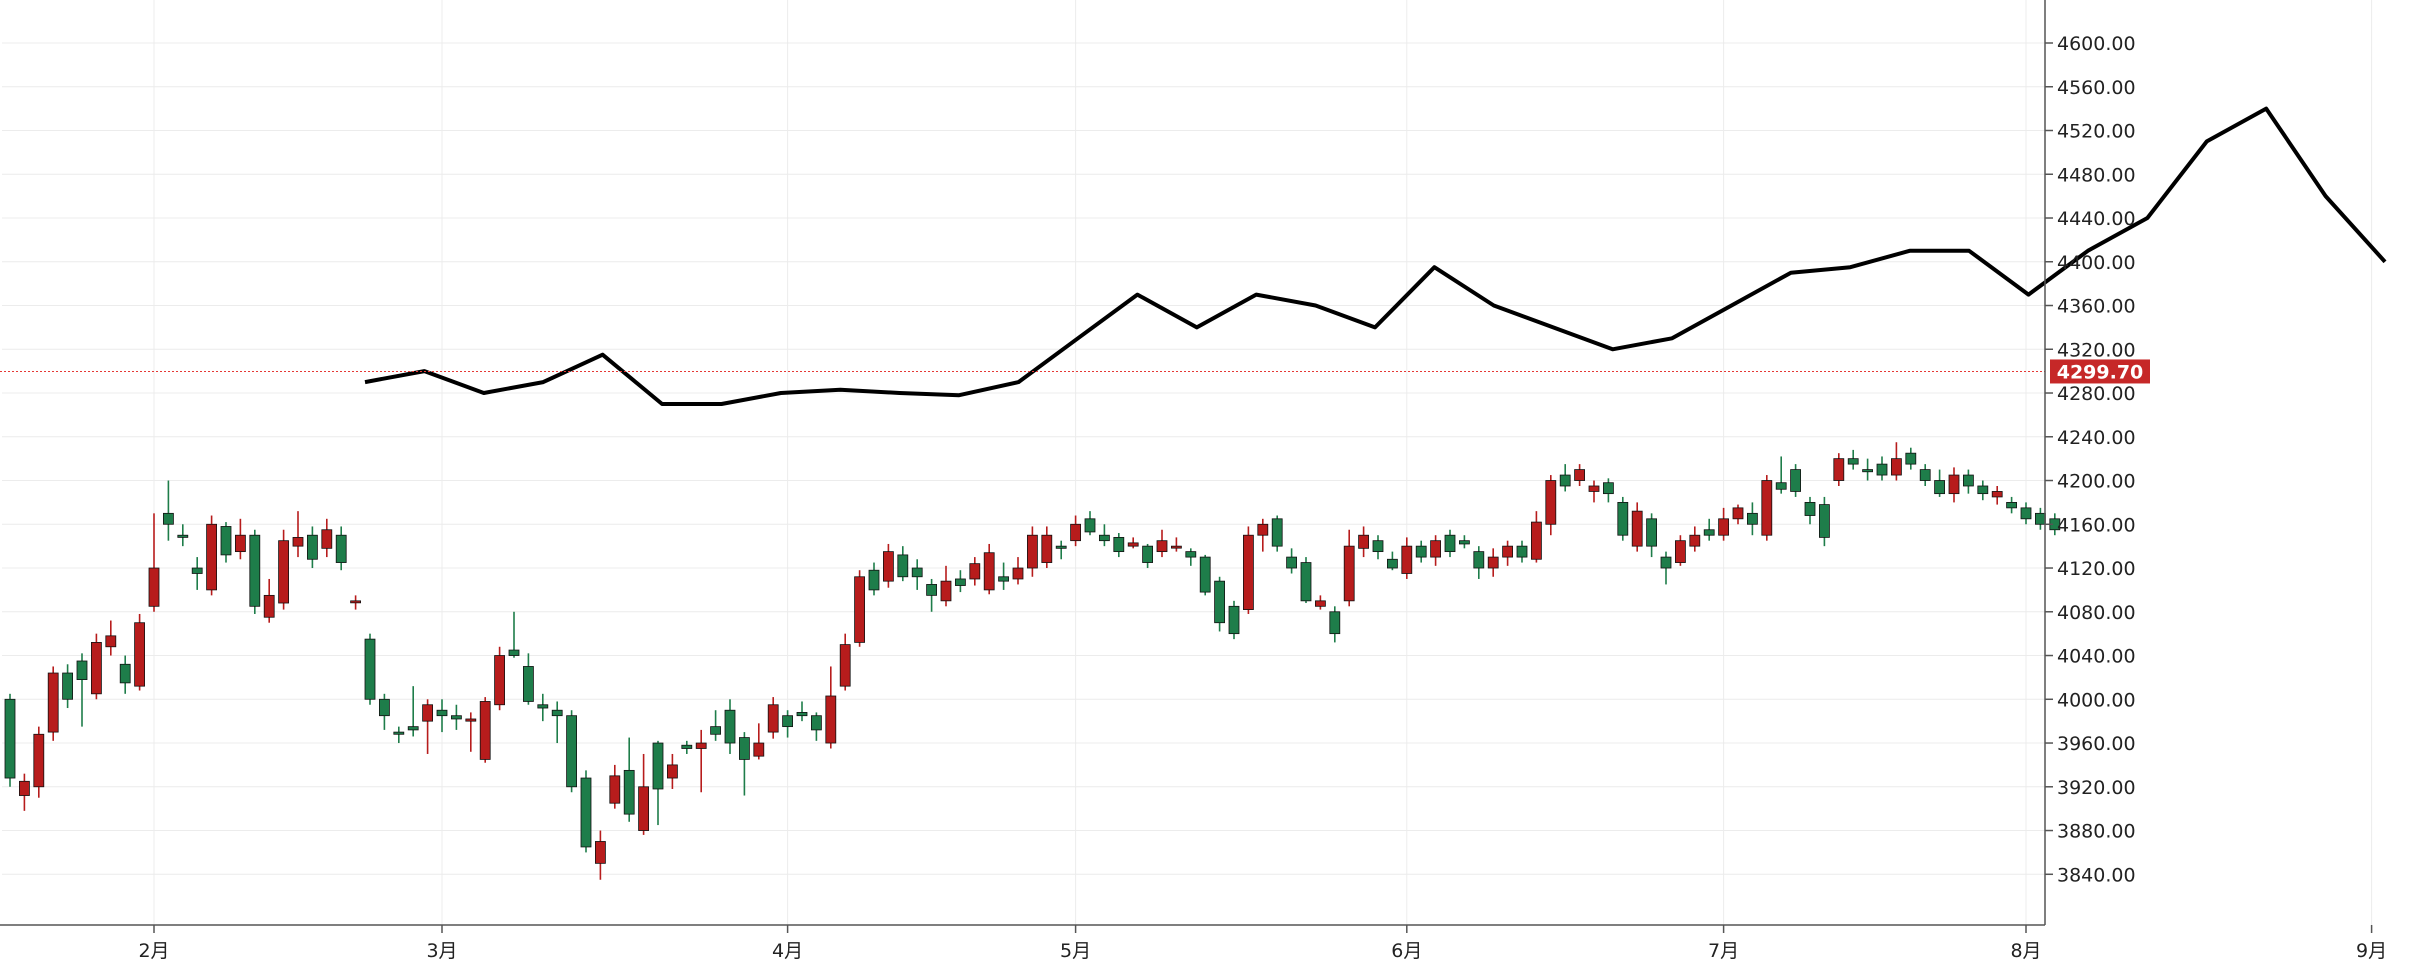  I want to click on y-tick-label: 4000.00, so click(2096, 700).